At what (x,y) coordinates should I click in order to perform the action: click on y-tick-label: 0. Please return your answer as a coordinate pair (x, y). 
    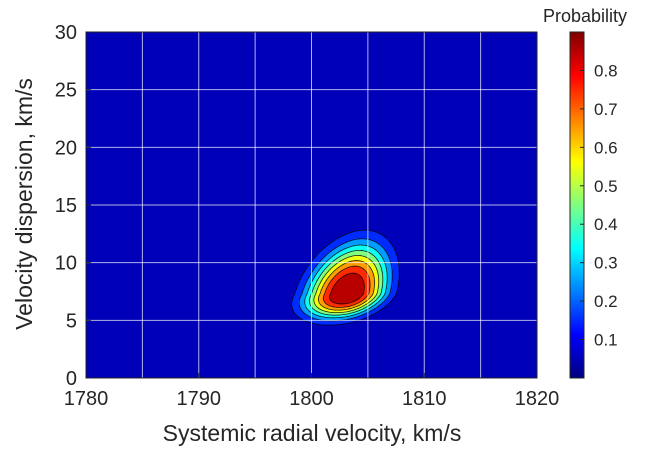
    Looking at the image, I should click on (71, 379).